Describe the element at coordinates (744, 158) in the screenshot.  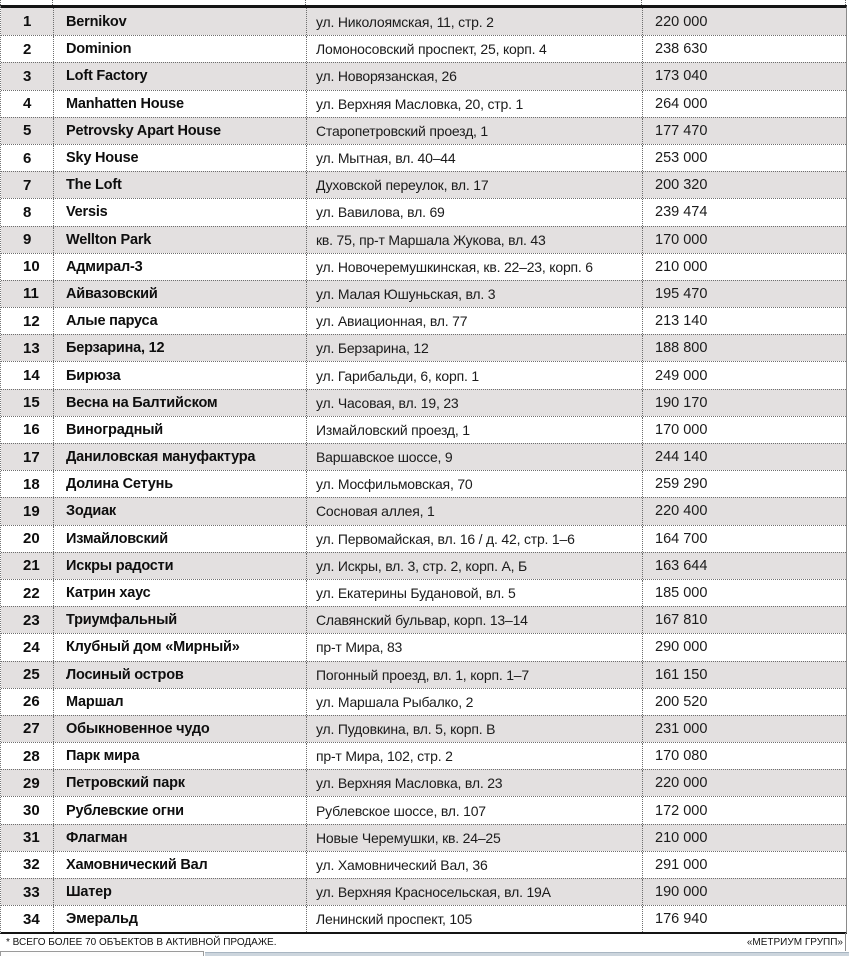
I see `price-cell: 253 000` at that location.